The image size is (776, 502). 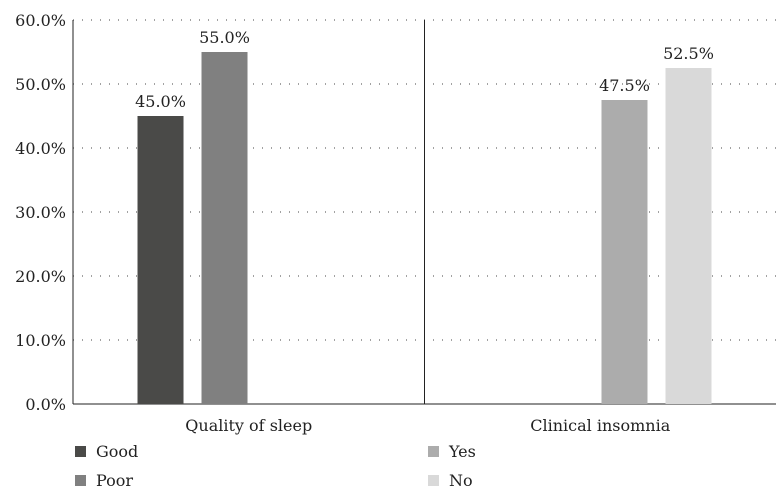 I want to click on y-axis-ticks: 0.0% 10.0% 20.0% 30.0% 40.0% 50.0% 60.0%, so click(x=40, y=212).